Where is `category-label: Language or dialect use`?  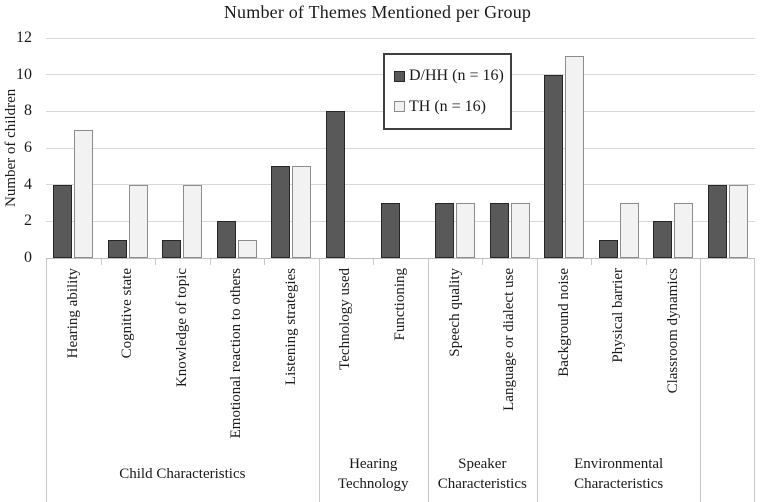 category-label: Language or dialect use is located at coordinates (509, 339).